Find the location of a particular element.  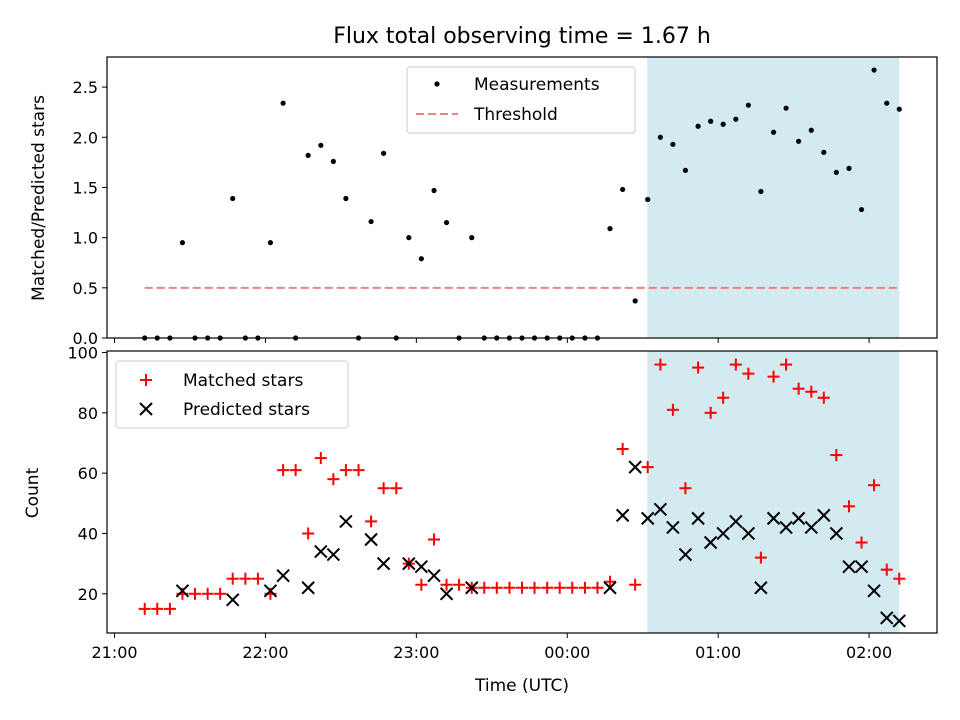

top-x-ticks is located at coordinates (492, 340).